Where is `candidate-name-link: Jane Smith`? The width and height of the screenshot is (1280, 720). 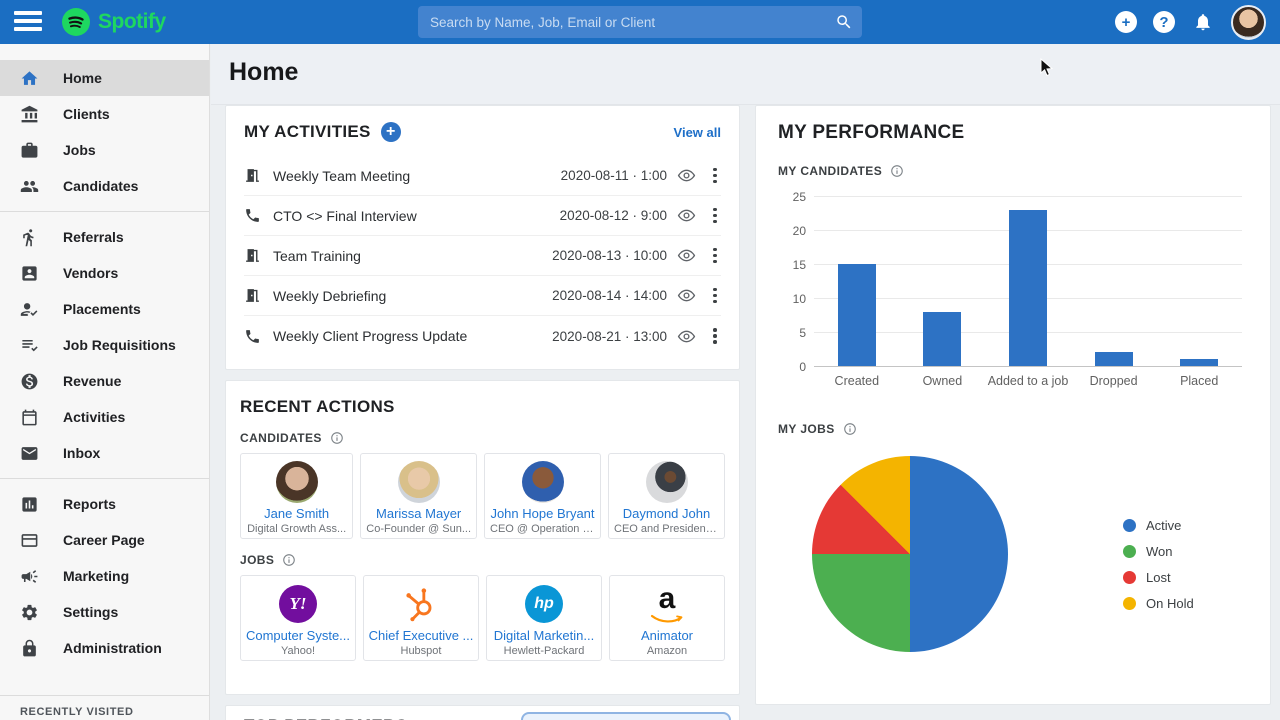
candidate-name-link: Jane Smith is located at coordinates (297, 513).